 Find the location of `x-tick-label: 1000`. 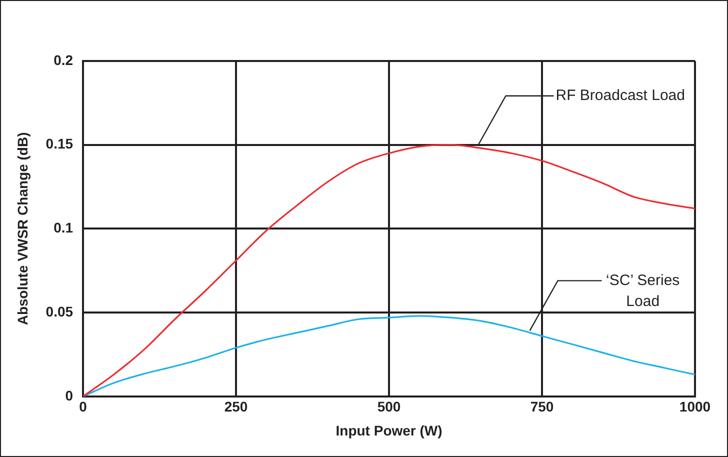

x-tick-label: 1000 is located at coordinates (695, 406).